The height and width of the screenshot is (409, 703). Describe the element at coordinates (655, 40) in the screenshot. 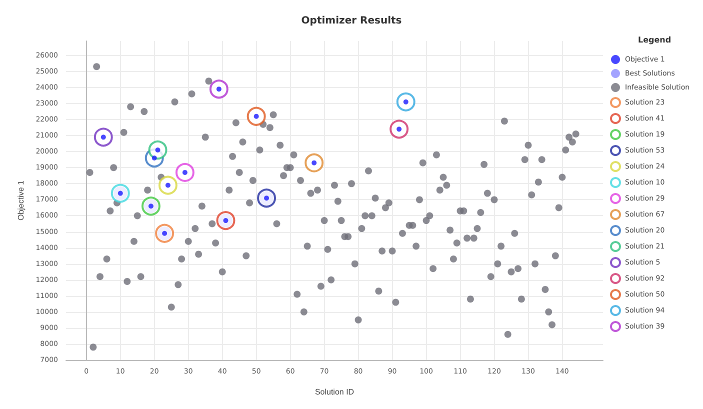

I see `legend-title: Legend` at that location.